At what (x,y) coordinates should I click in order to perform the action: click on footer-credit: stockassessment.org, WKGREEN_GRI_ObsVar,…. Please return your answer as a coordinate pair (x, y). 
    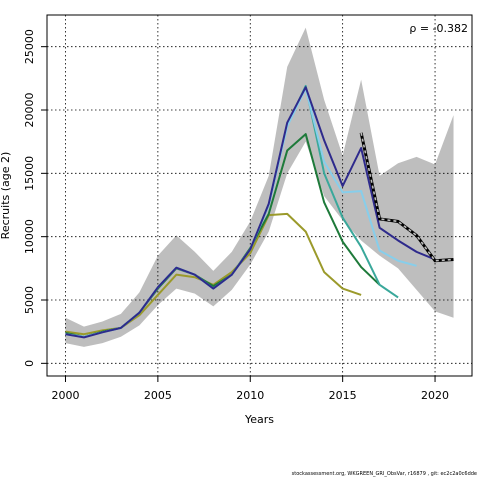
    Looking at the image, I should click on (384, 474).